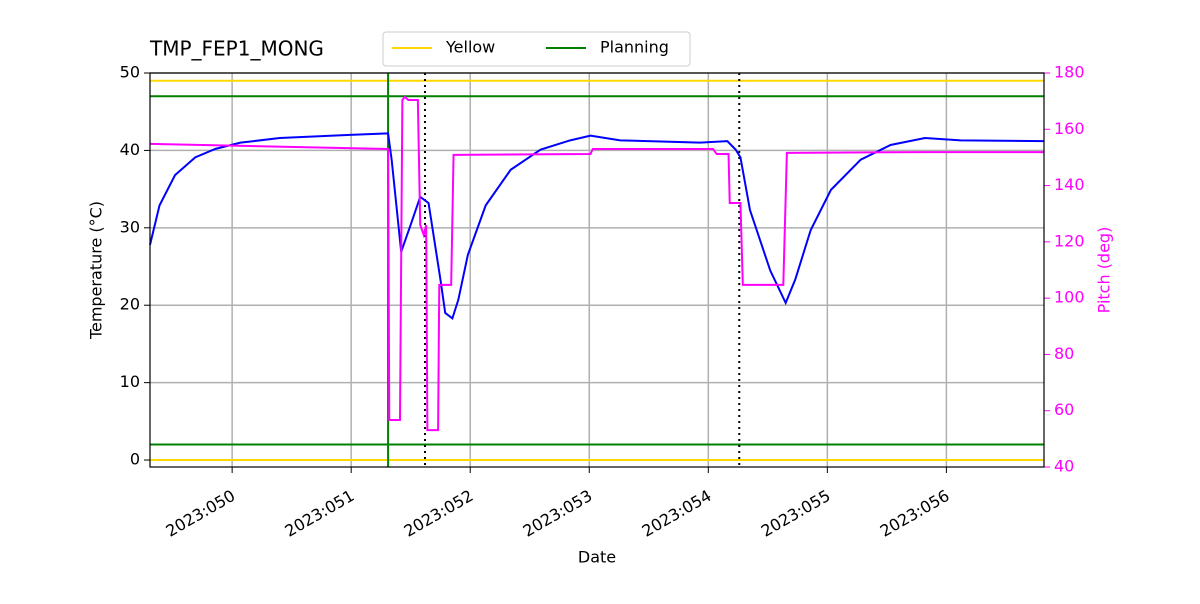 This screenshot has height=604, width=1200. Describe the element at coordinates (677, 513) in the screenshot. I see `x-tick-label: 2023:054` at that location.